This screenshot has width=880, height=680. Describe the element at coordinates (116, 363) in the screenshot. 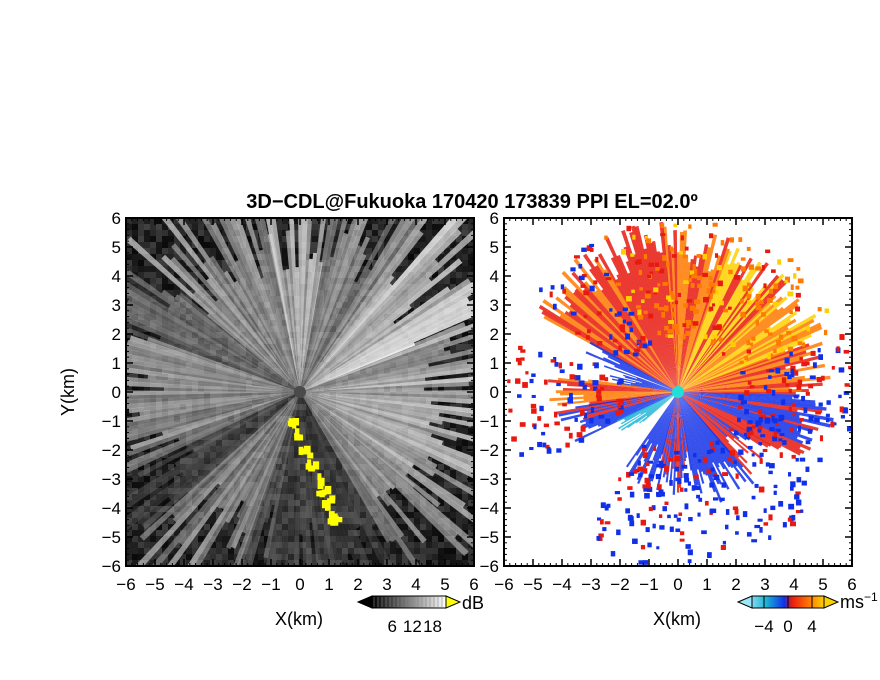

I see `snr-y-tick-label: 1` at that location.